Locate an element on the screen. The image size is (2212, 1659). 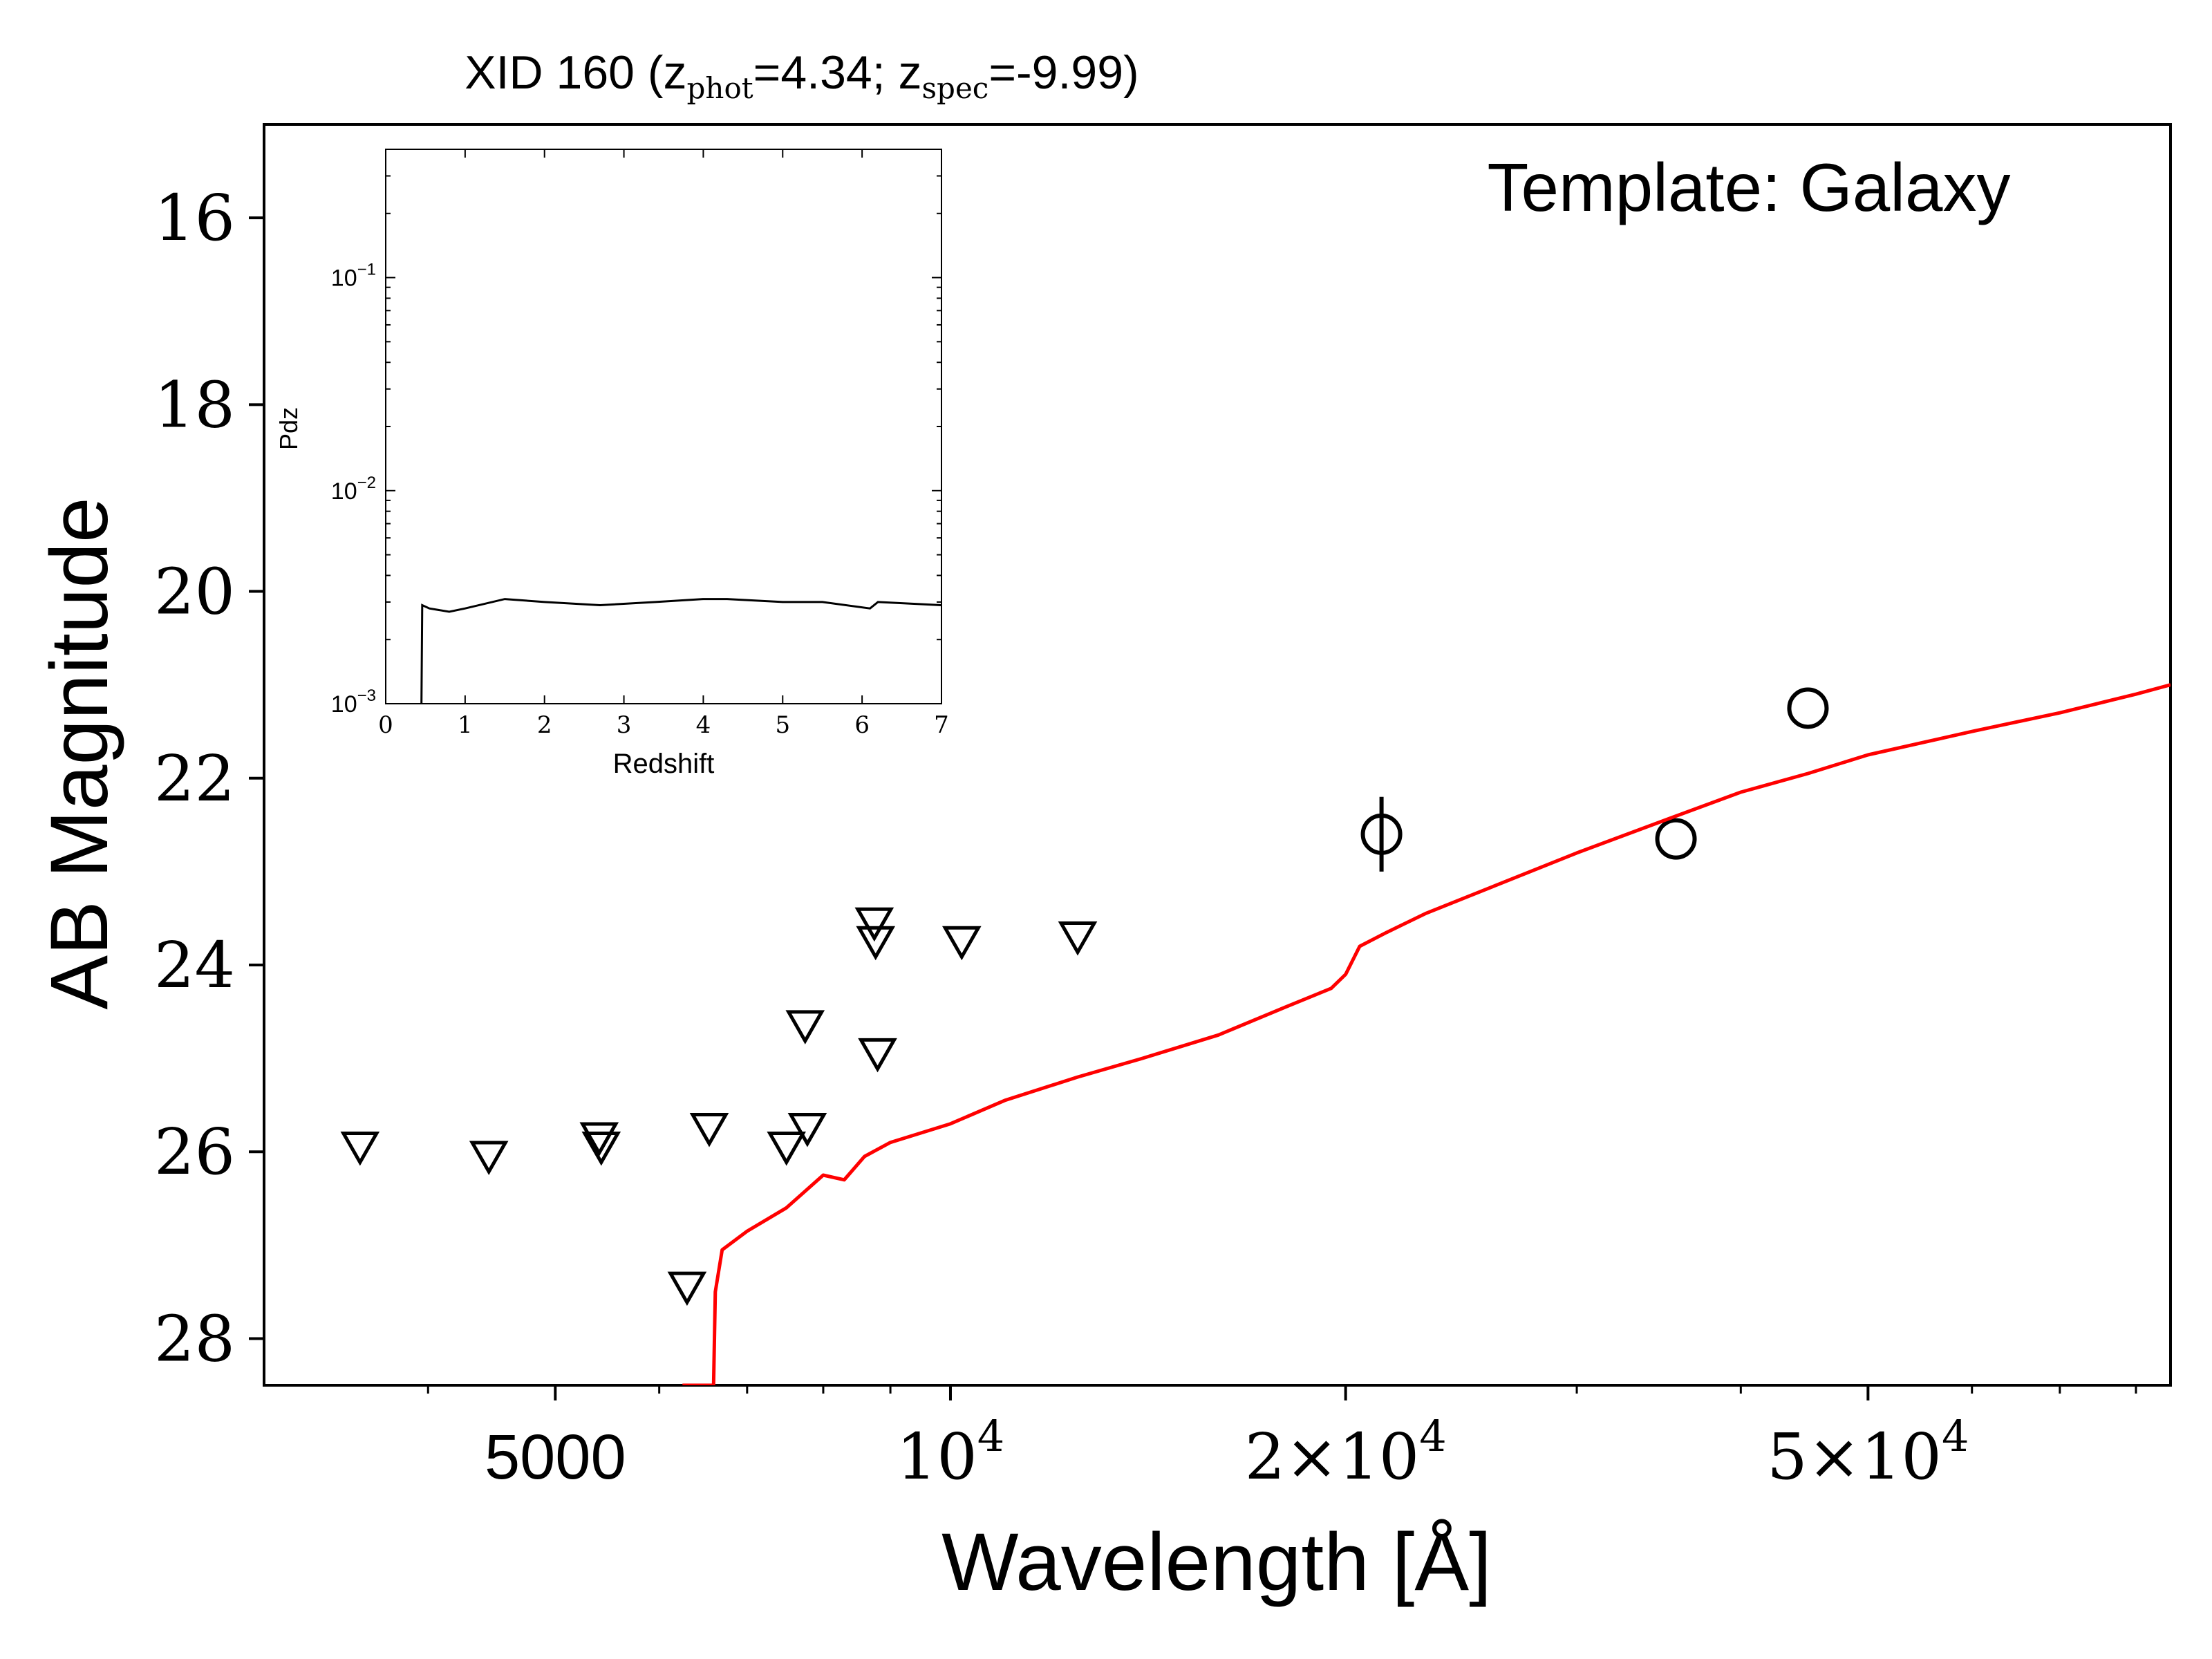
y-tick-label: 16 is located at coordinates (194, 218).